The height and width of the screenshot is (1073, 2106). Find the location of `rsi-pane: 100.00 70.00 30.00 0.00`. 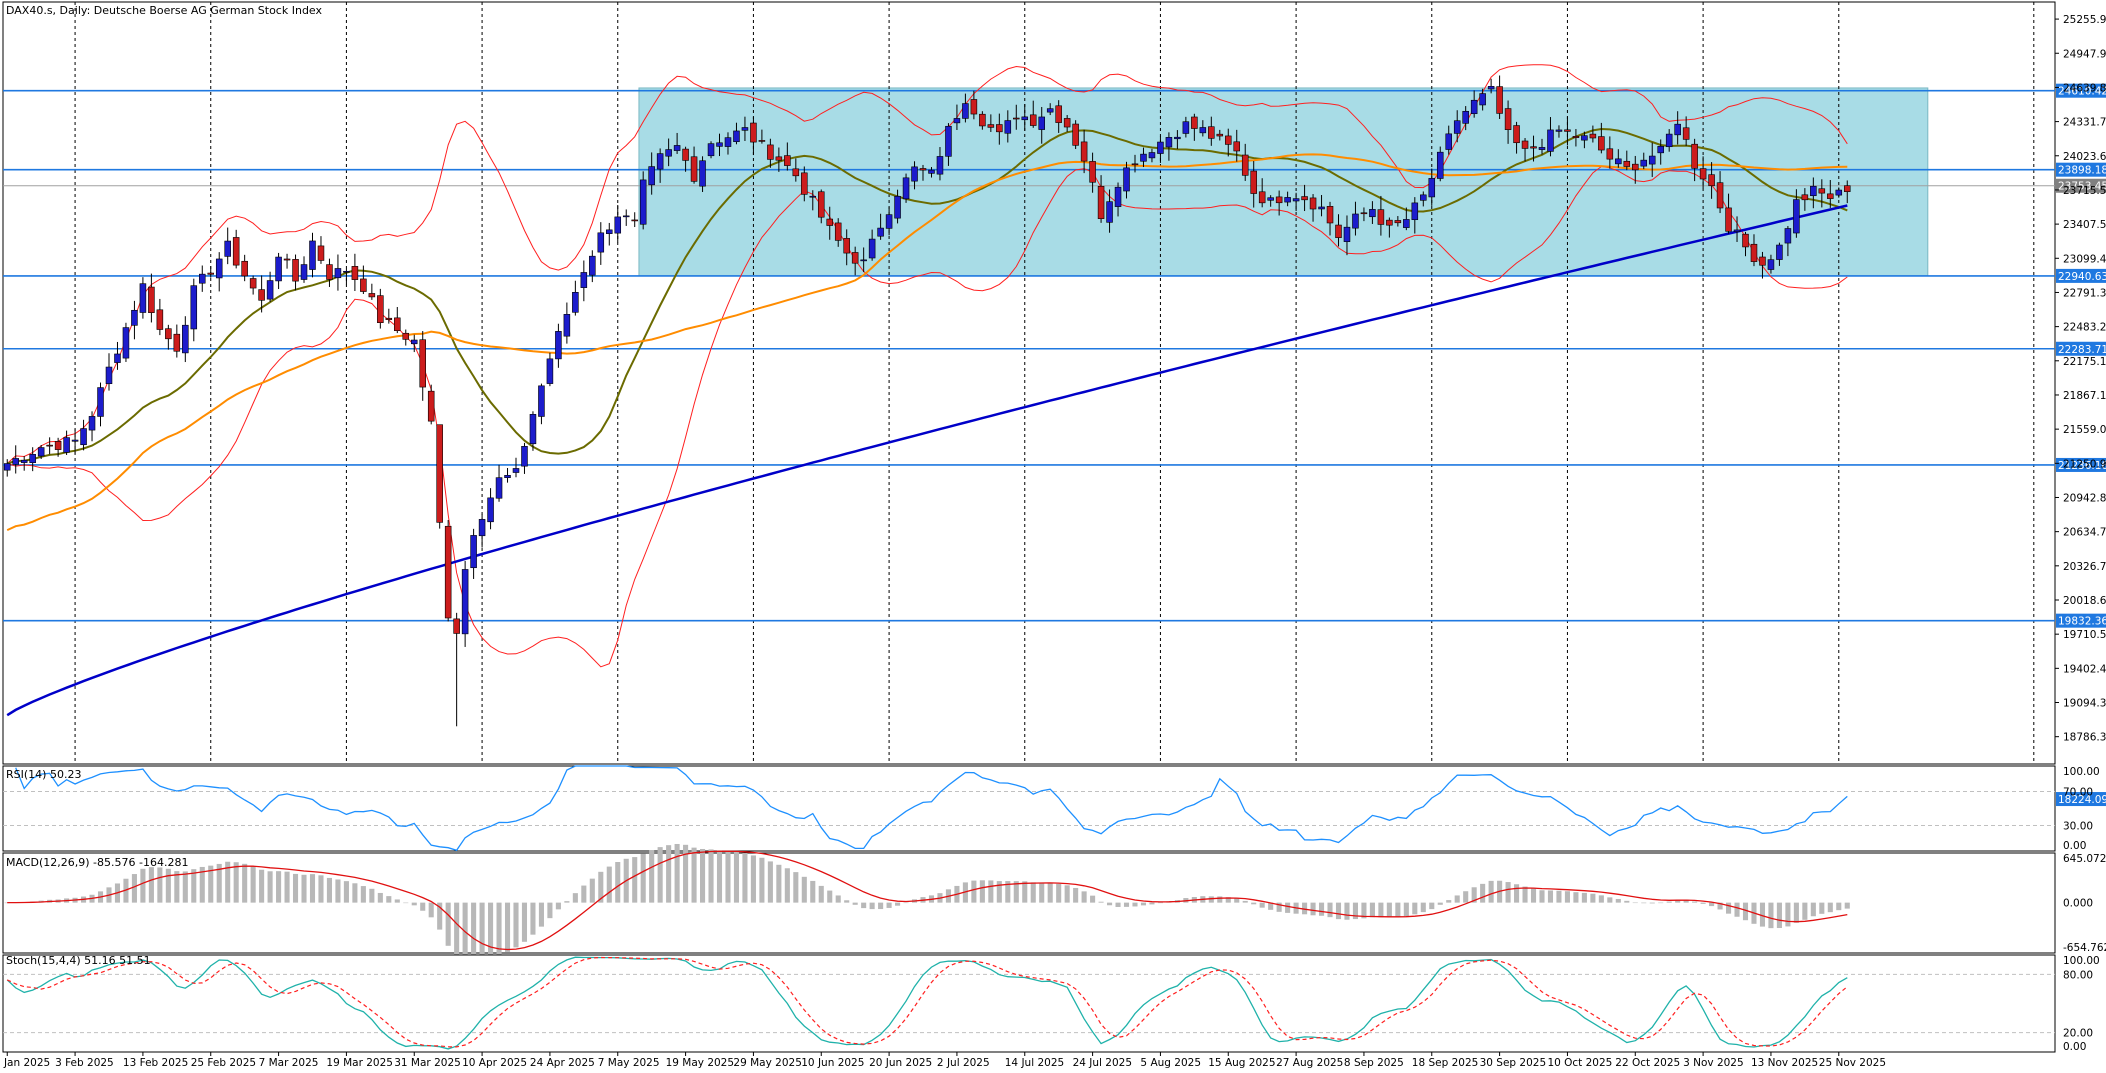

rsi-pane: 100.00 70.00 30.00 0.00 is located at coordinates (1051, 808).